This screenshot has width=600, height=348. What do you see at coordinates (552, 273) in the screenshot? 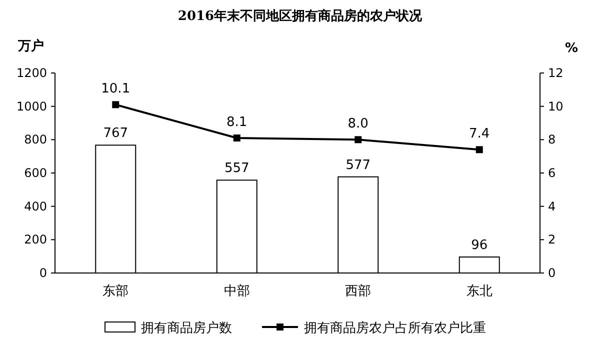
I see `y2-tick-label: 0` at bounding box center [552, 273].